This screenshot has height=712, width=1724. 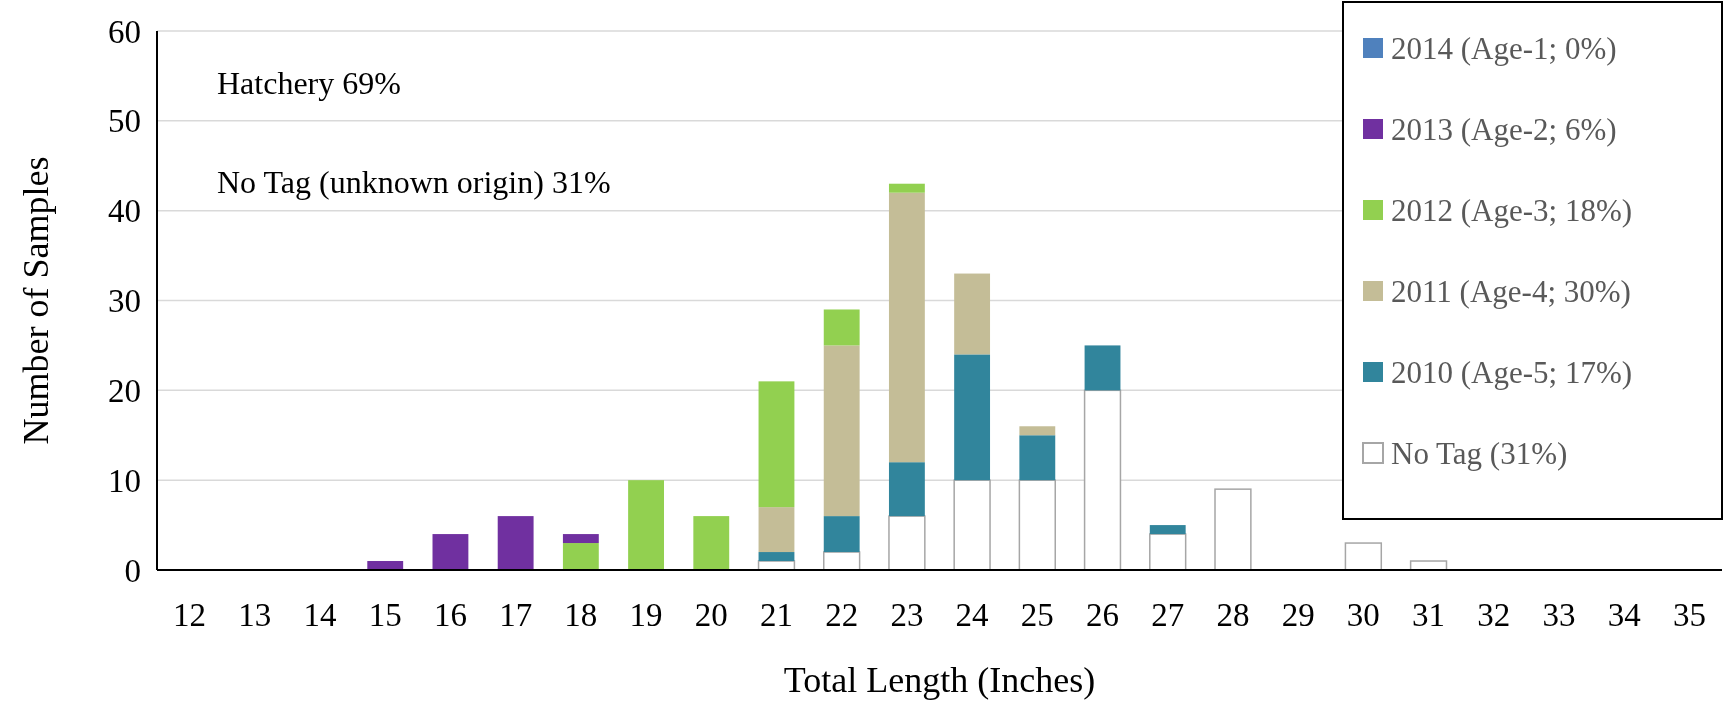 I want to click on x-axis-title: Total Length (Inches), so click(x=939, y=680).